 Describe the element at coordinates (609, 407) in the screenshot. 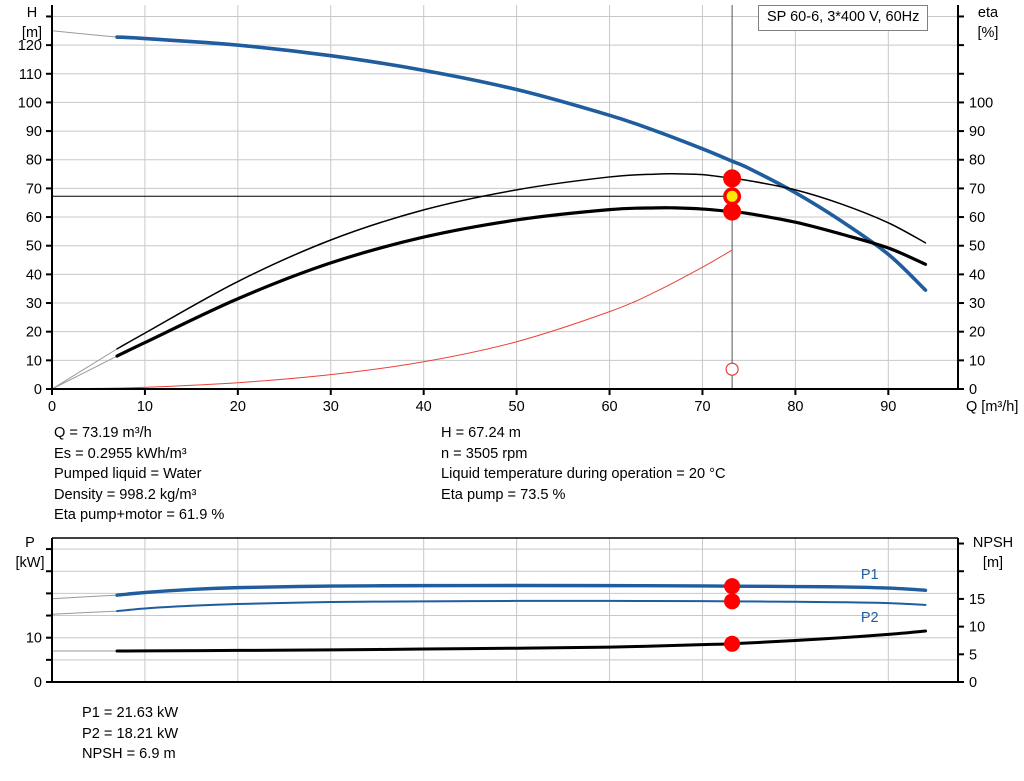

I see `tick-label-q-60: 60` at that location.